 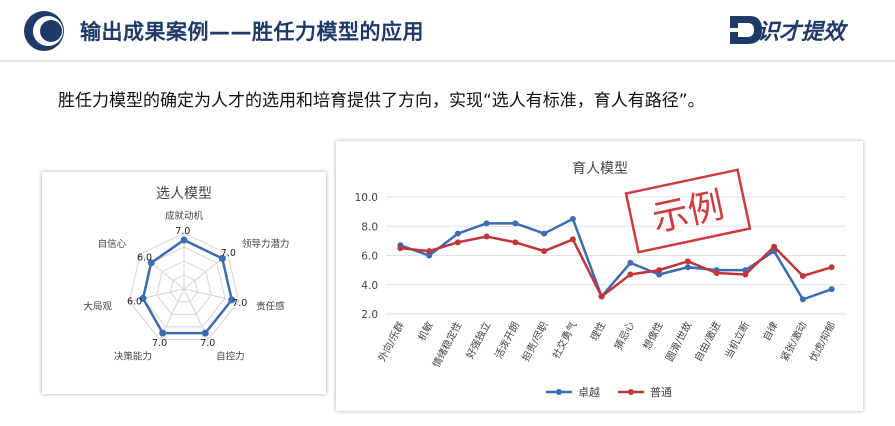 What do you see at coordinates (589, 392) in the screenshot?
I see `legend-label: 卓越` at bounding box center [589, 392].